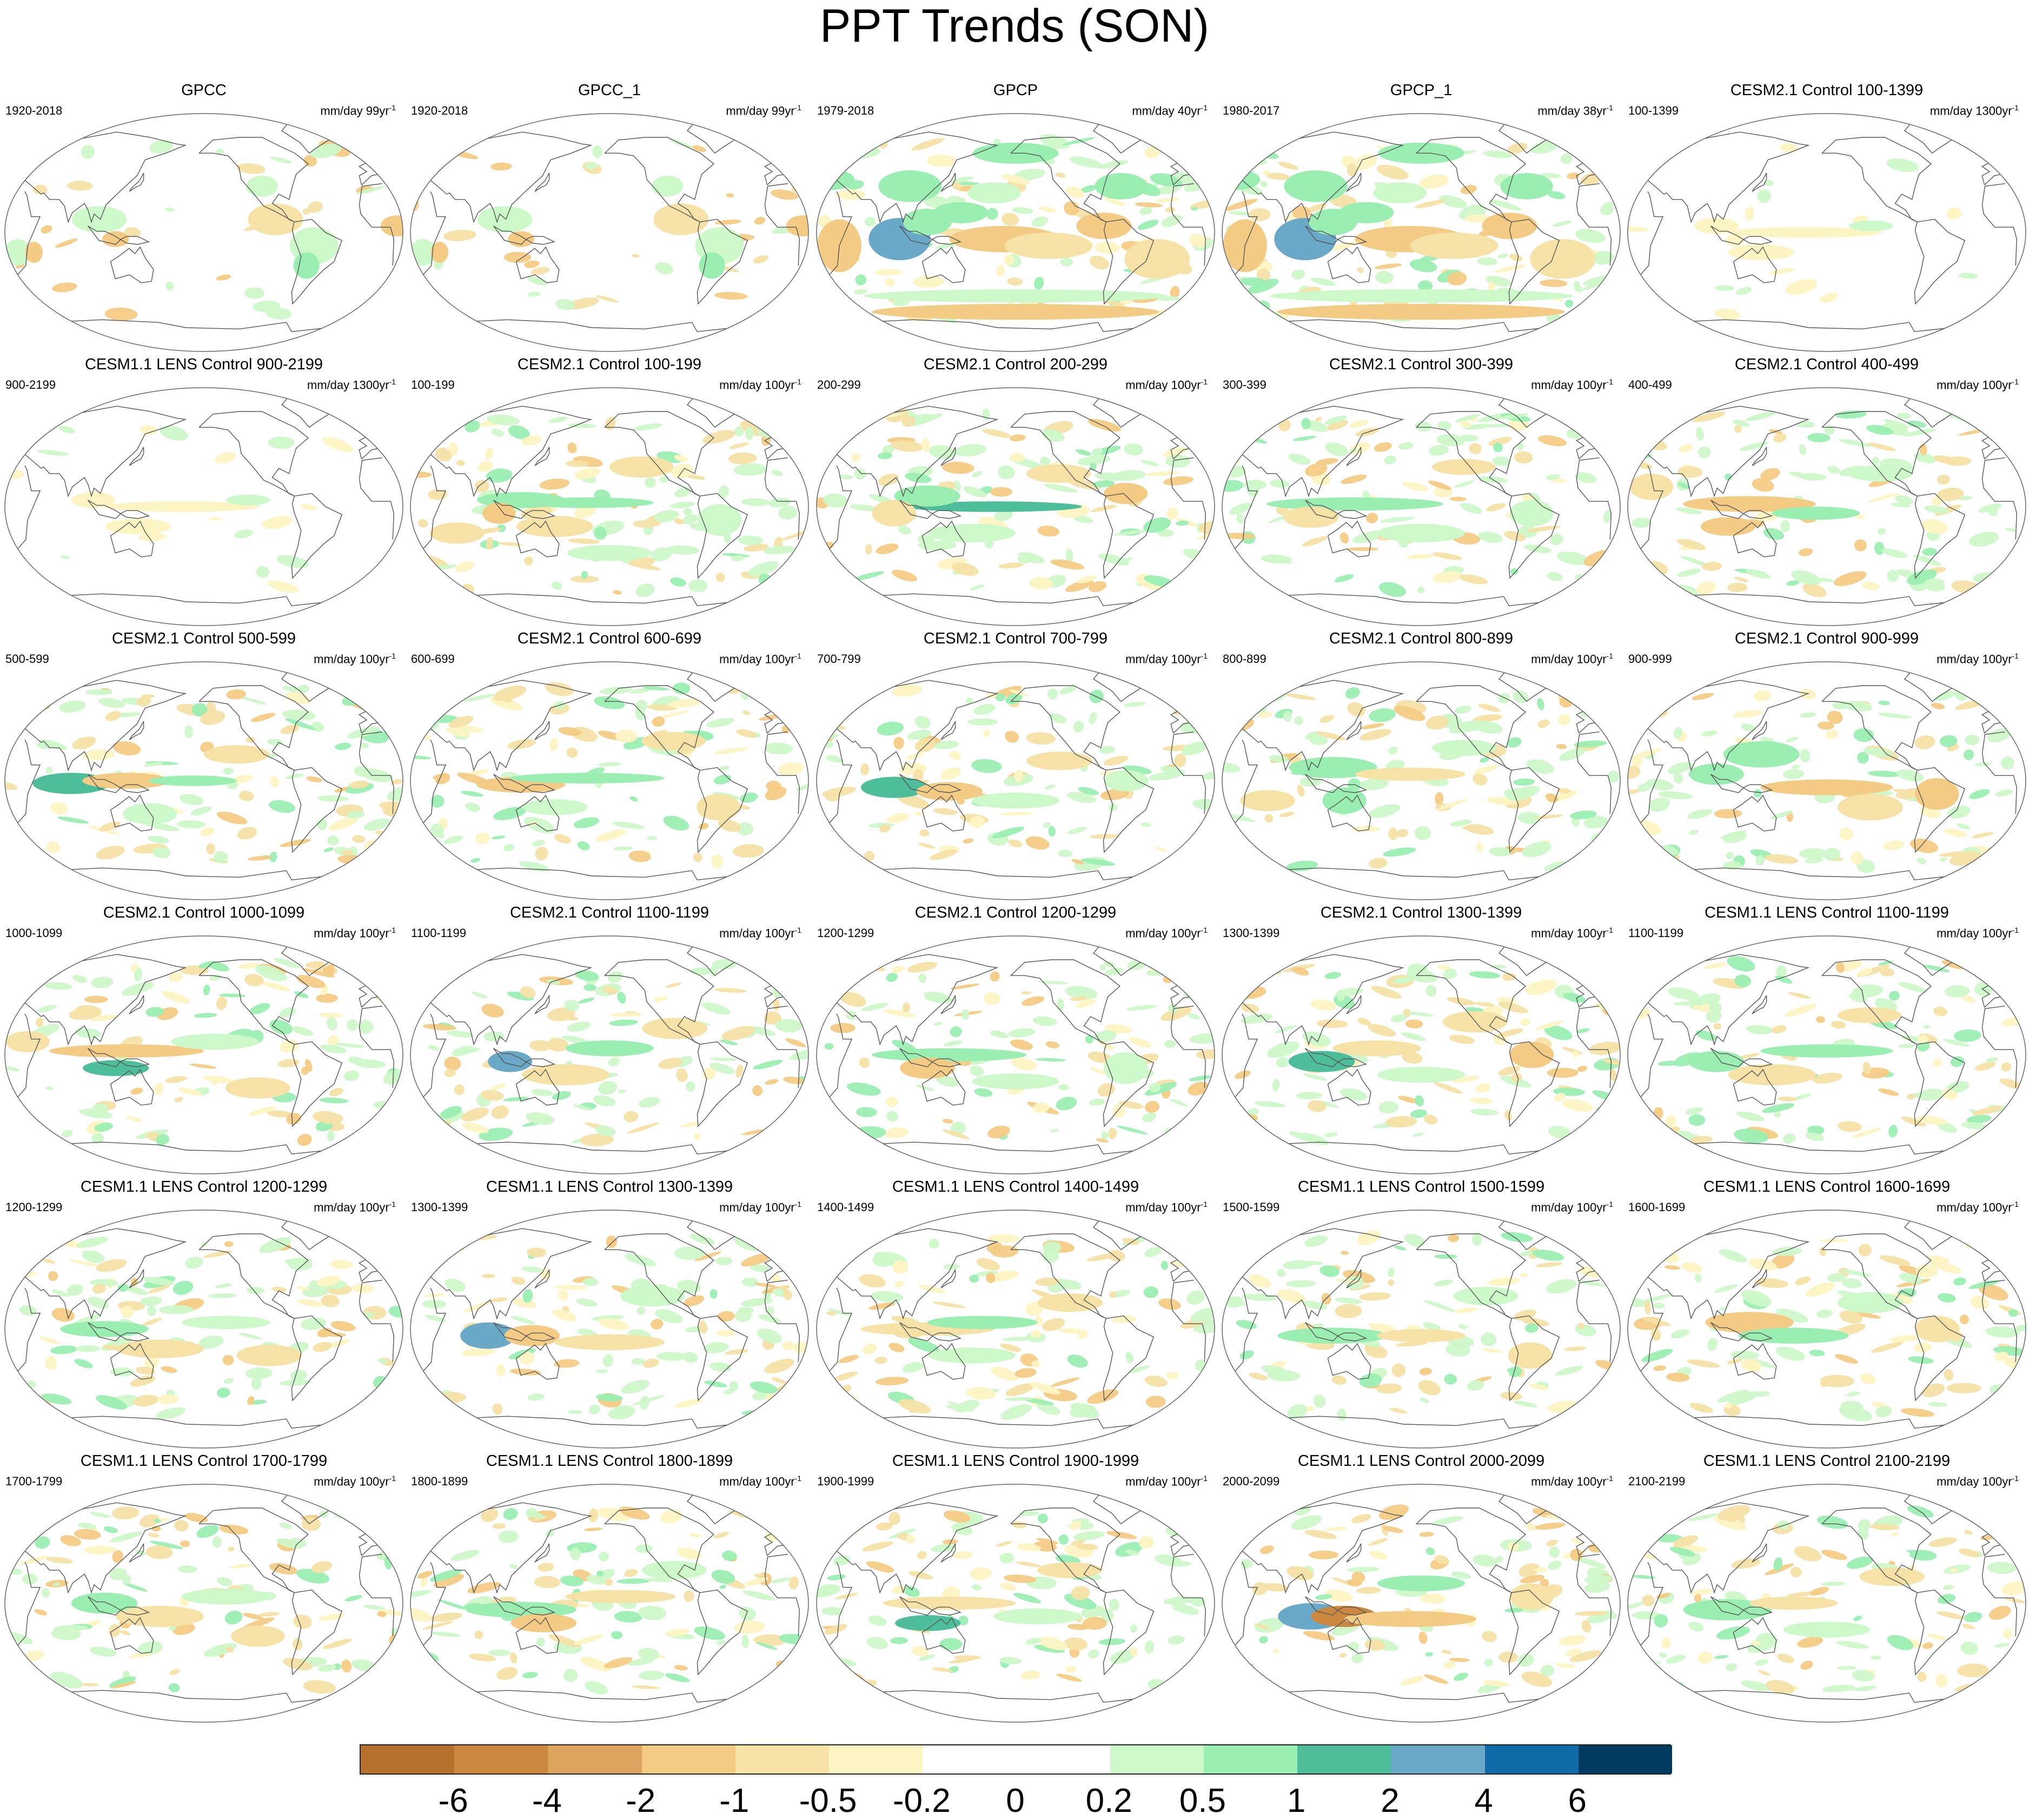  I want to click on coastline-indonesia, so click(931, 1606).